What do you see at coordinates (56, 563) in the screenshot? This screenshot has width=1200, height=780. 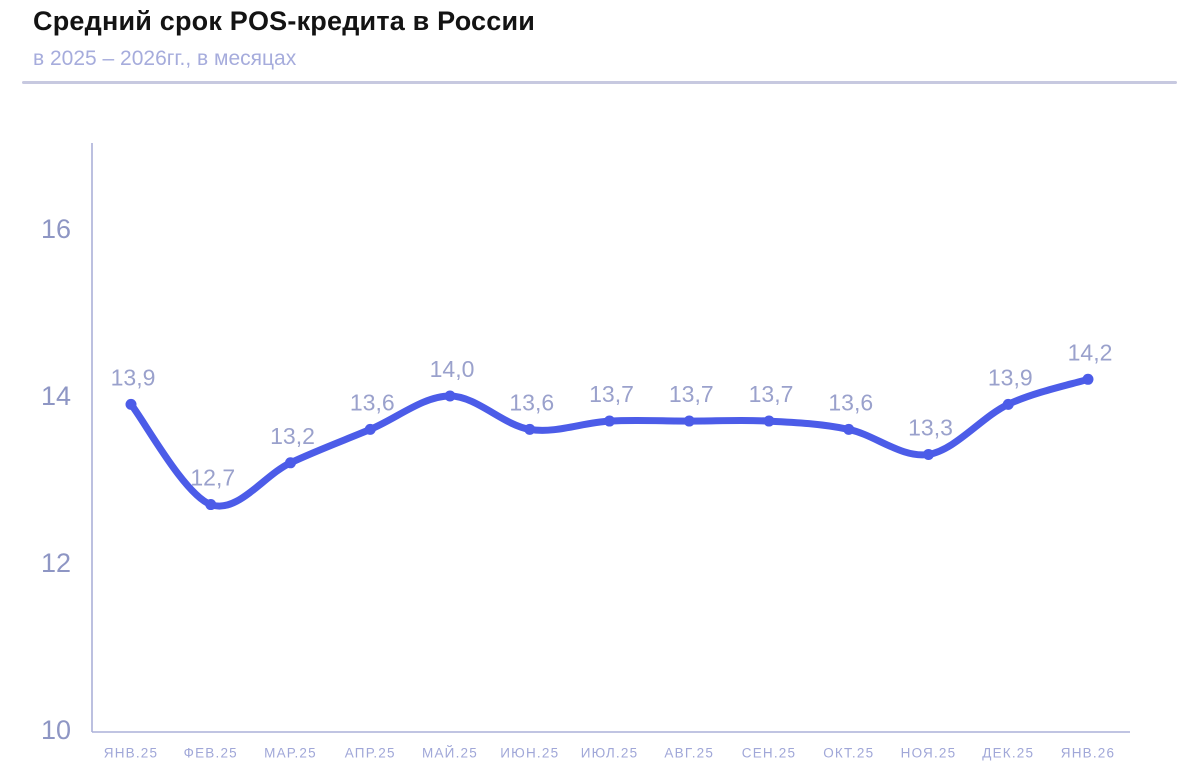 I see `y-tick-label: 12` at bounding box center [56, 563].